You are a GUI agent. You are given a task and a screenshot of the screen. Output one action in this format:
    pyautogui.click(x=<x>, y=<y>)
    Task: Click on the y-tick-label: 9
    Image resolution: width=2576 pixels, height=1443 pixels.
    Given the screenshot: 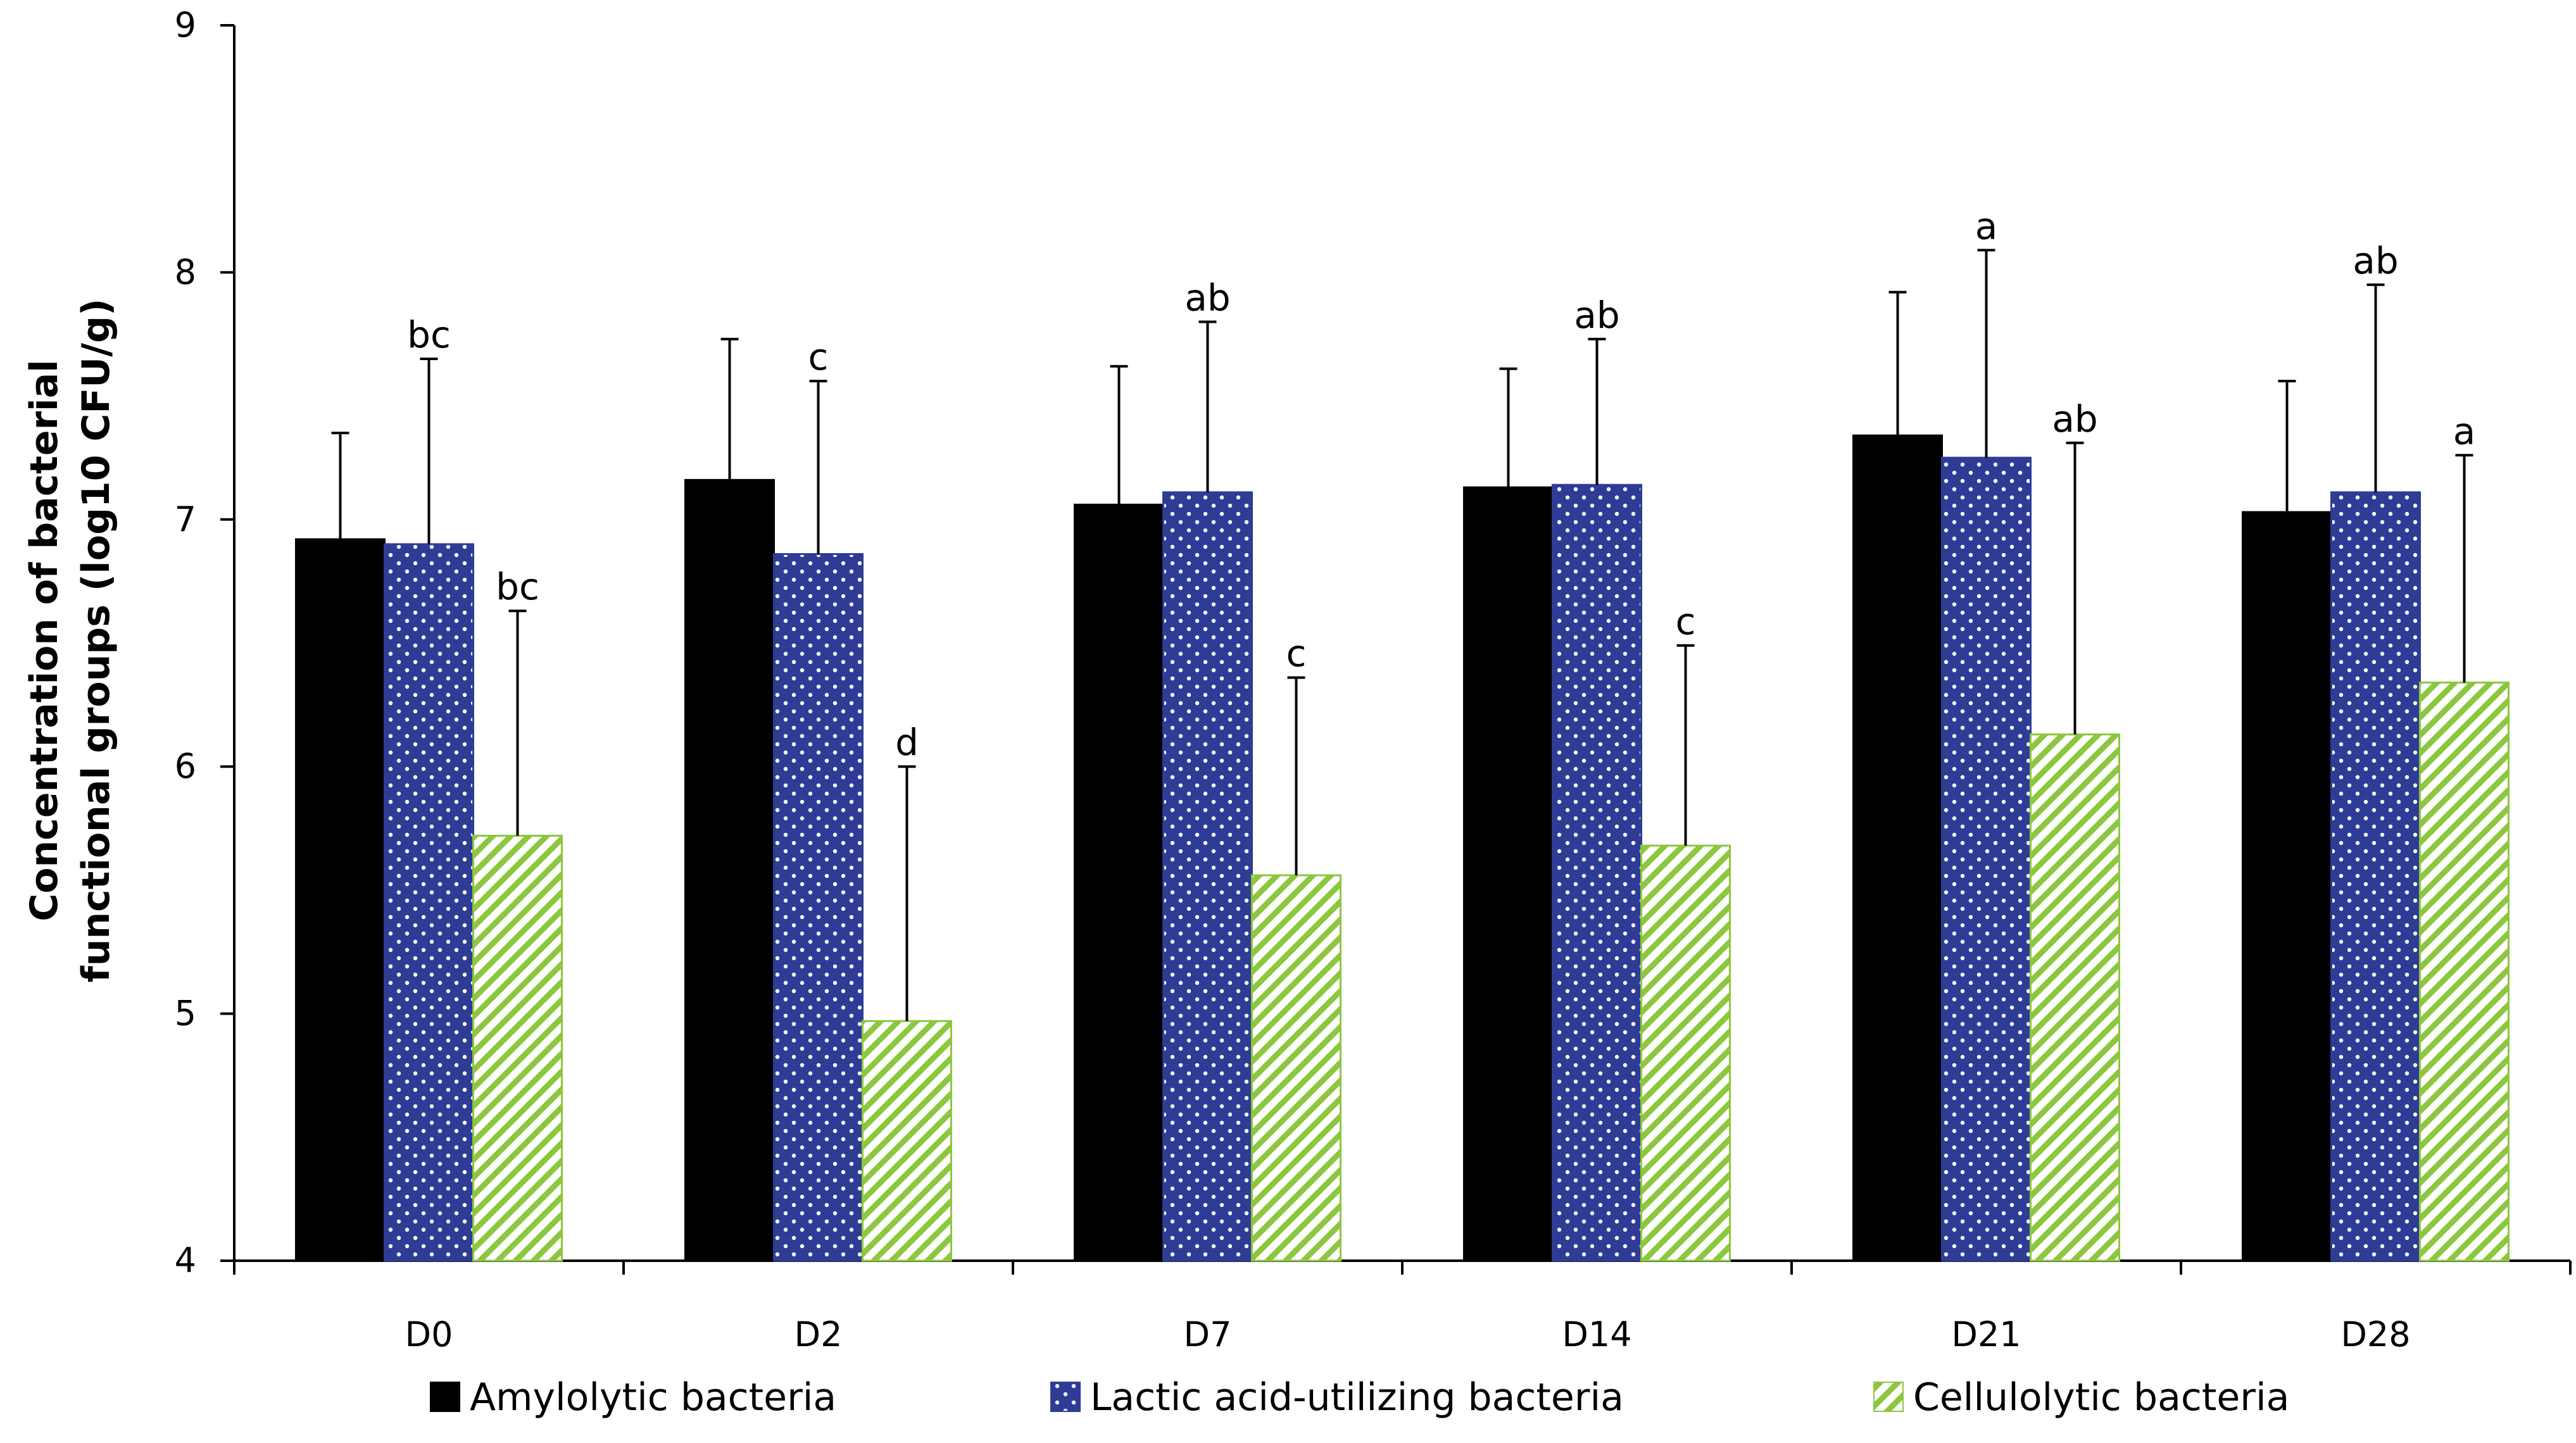 What is the action you would take?
    pyautogui.click(x=185, y=25)
    